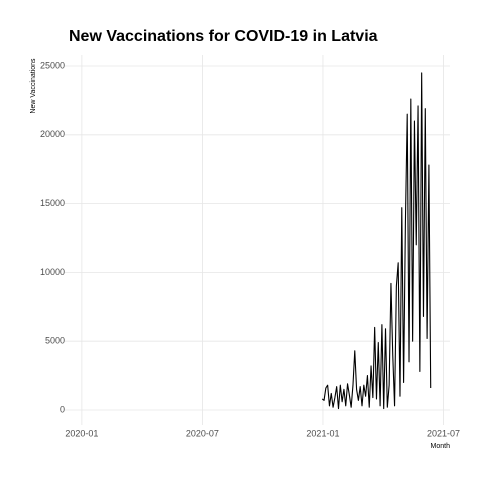 This screenshot has width=480, height=485. What do you see at coordinates (55, 341) in the screenshot?
I see `y-tick-label: 5000` at bounding box center [55, 341].